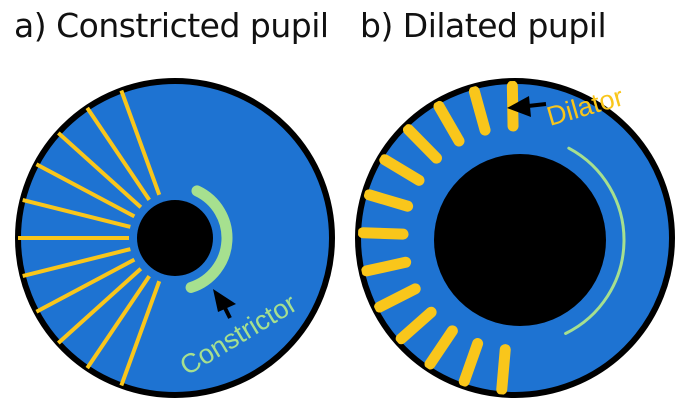 The image size is (695, 410). What do you see at coordinates (171, 25) in the screenshot?
I see `panel-a-title: a) Constricted pupil` at bounding box center [171, 25].